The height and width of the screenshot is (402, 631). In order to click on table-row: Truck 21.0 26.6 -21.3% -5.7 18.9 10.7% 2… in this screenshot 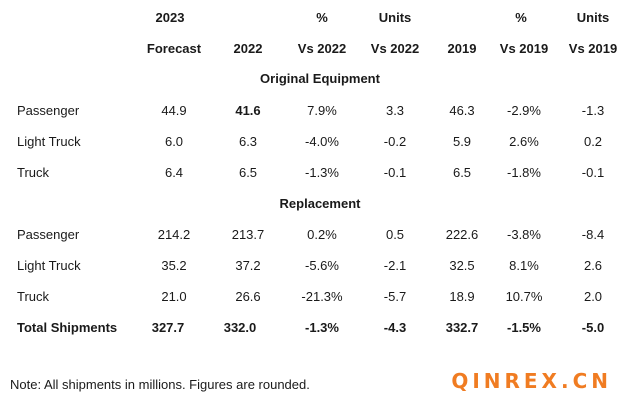, I will do `click(315, 297)`.